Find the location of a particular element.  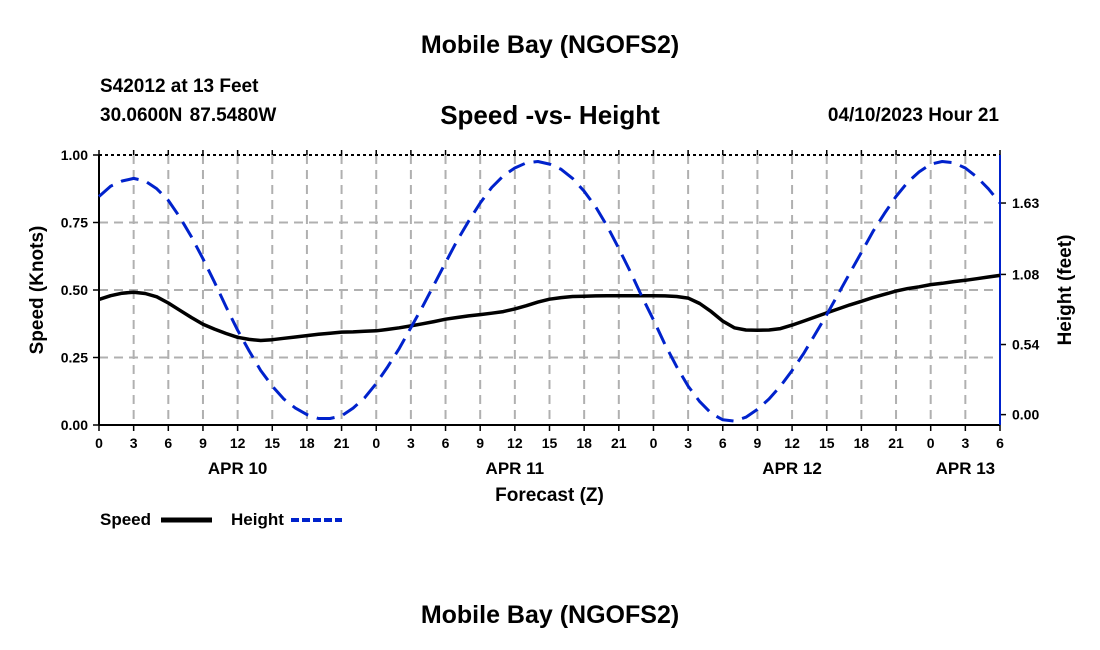

y-tick-label: 0.75 is located at coordinates (74, 223).